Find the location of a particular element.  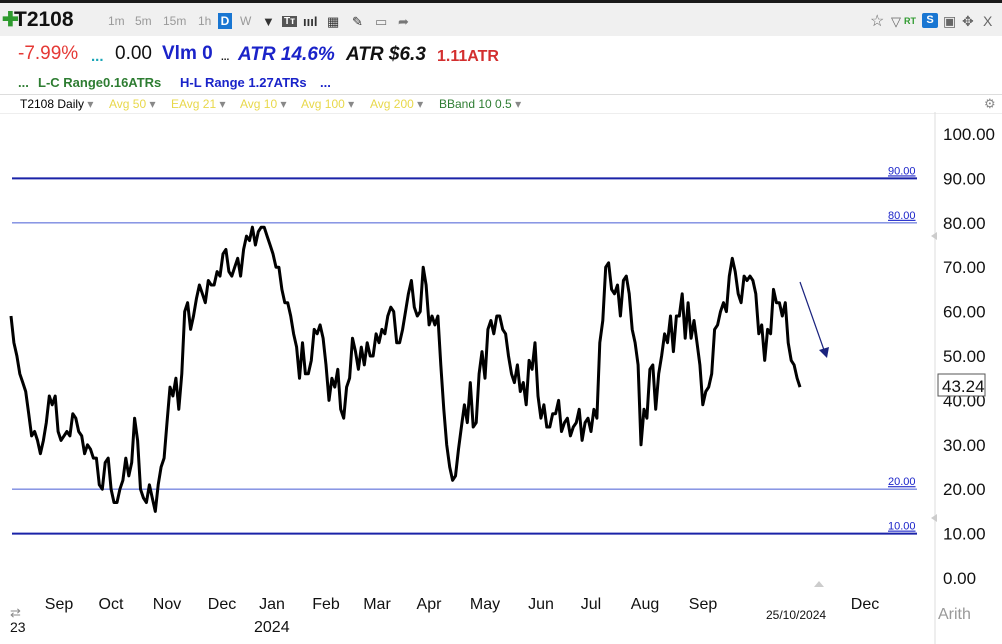

pct-change: -7.99% is located at coordinates (48, 53).